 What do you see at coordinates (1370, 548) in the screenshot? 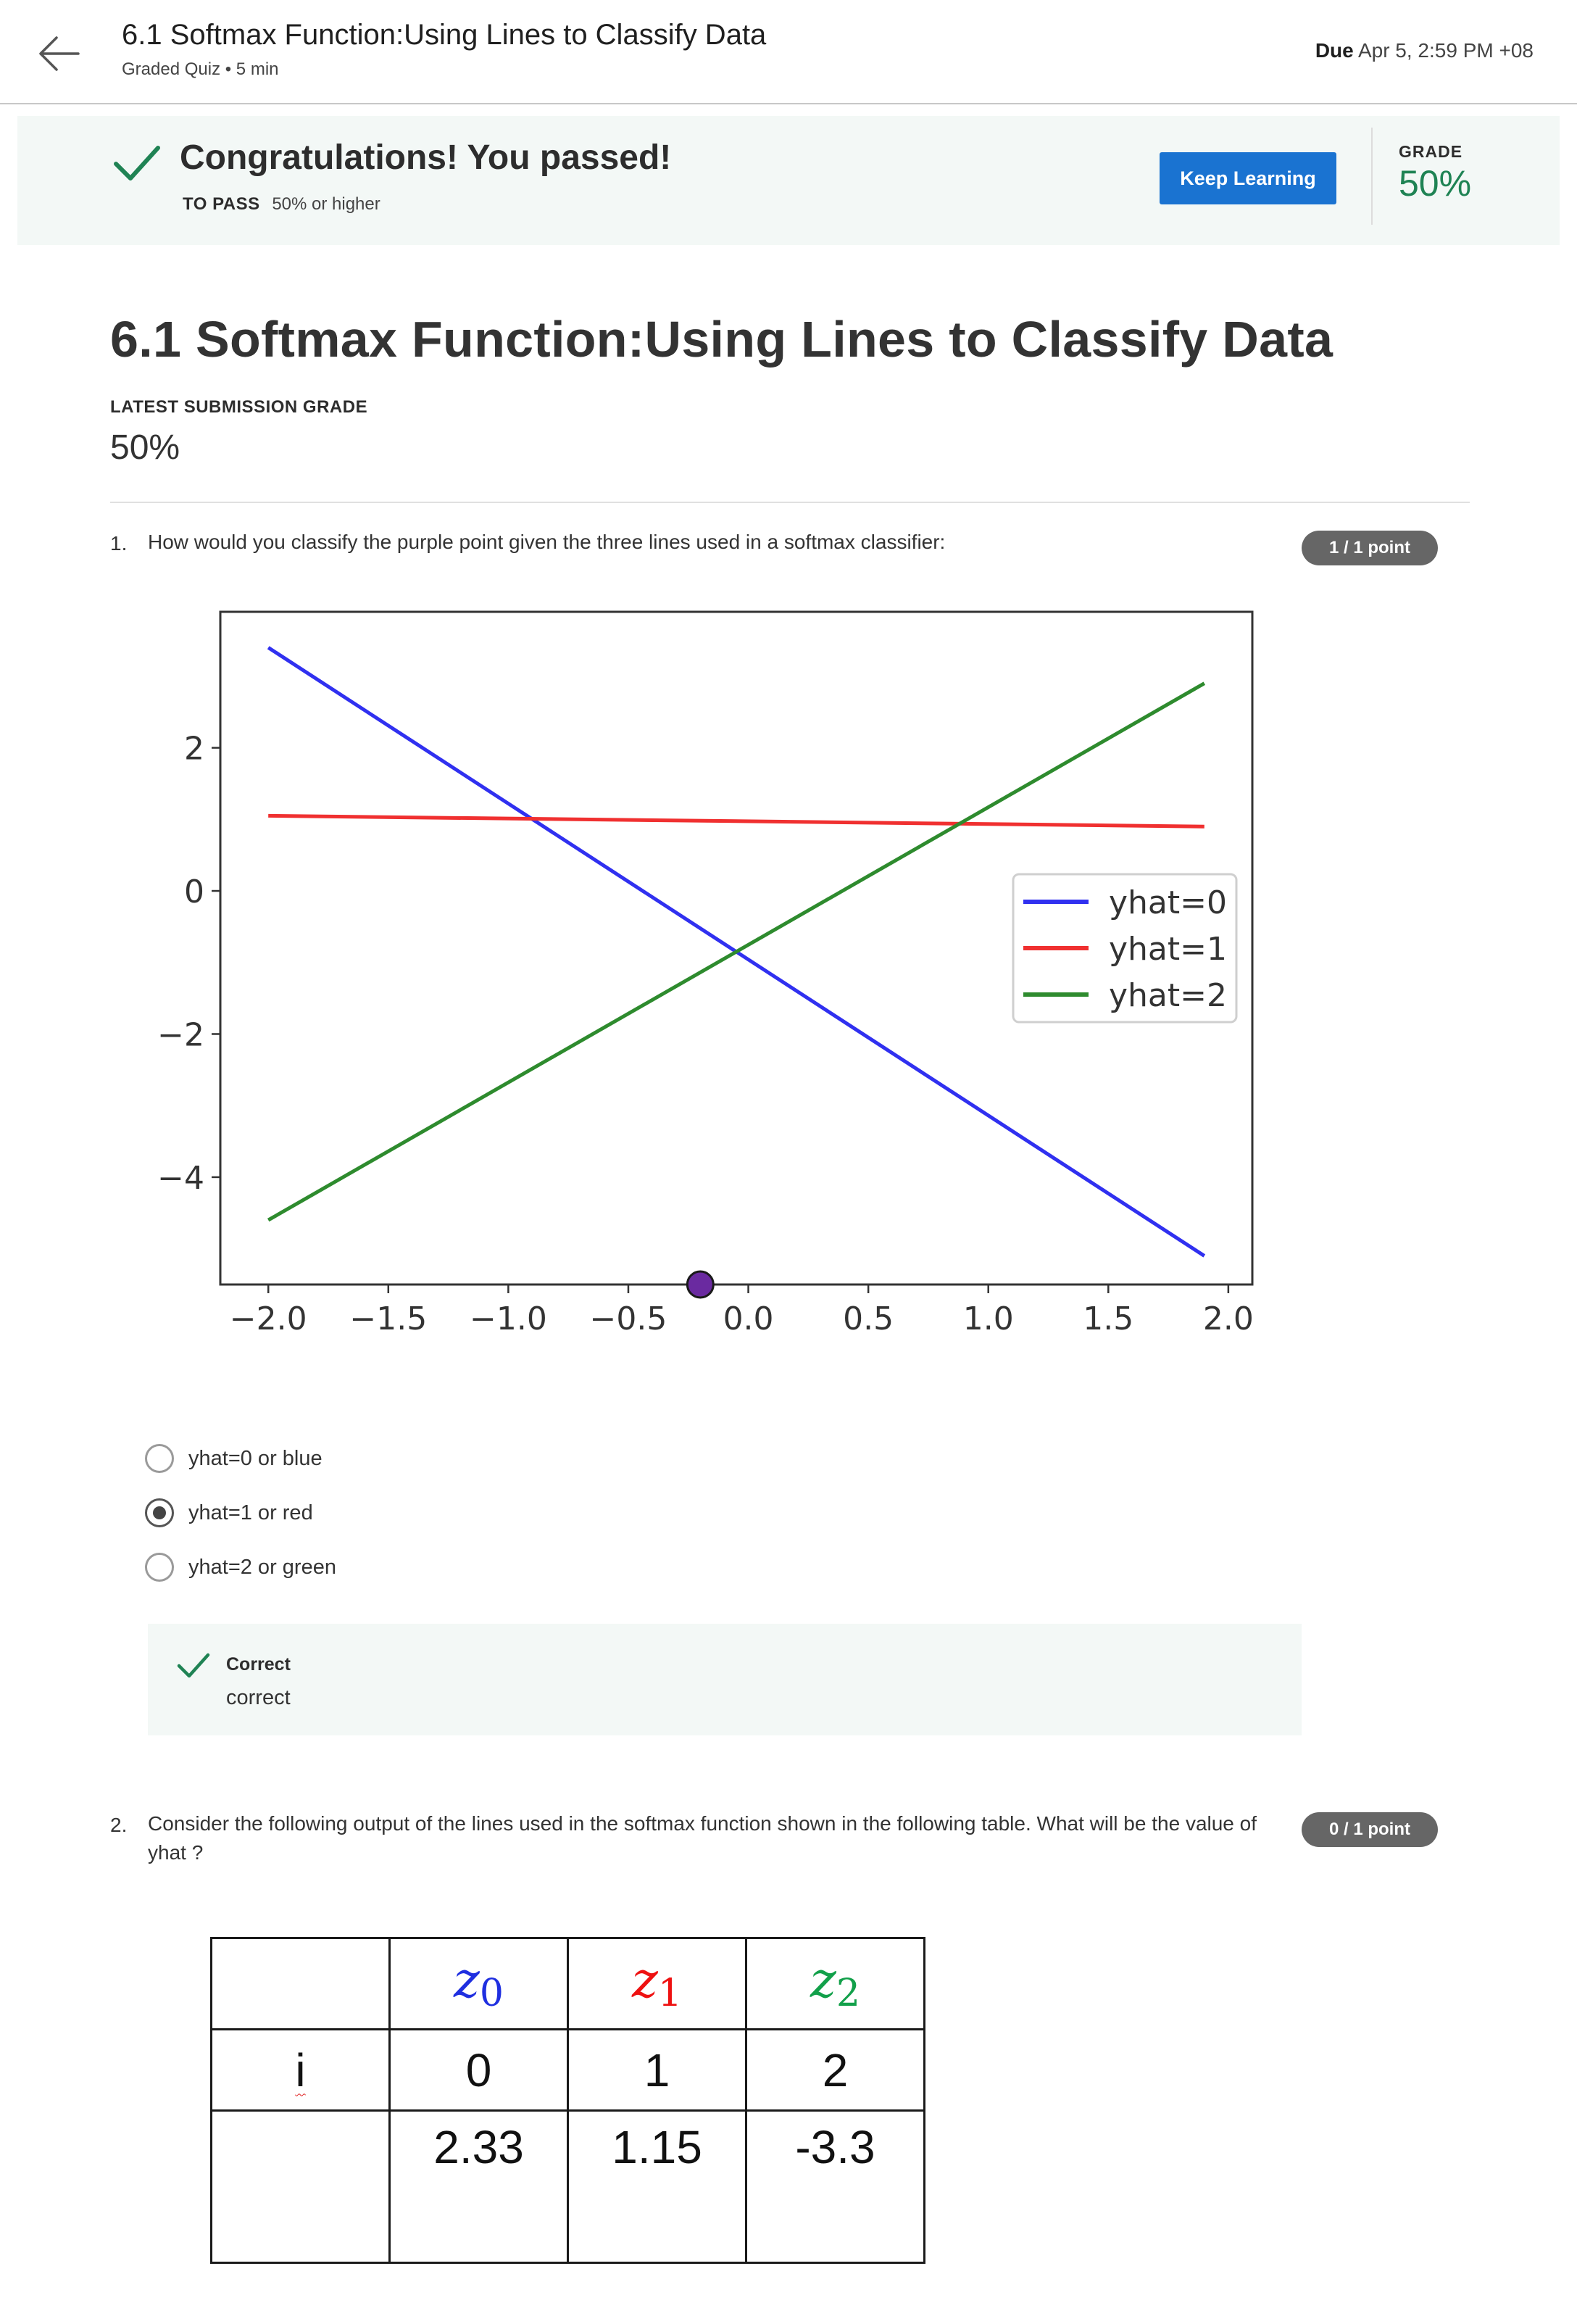
I see `question-1-points-badge: 1 / 1 point` at bounding box center [1370, 548].